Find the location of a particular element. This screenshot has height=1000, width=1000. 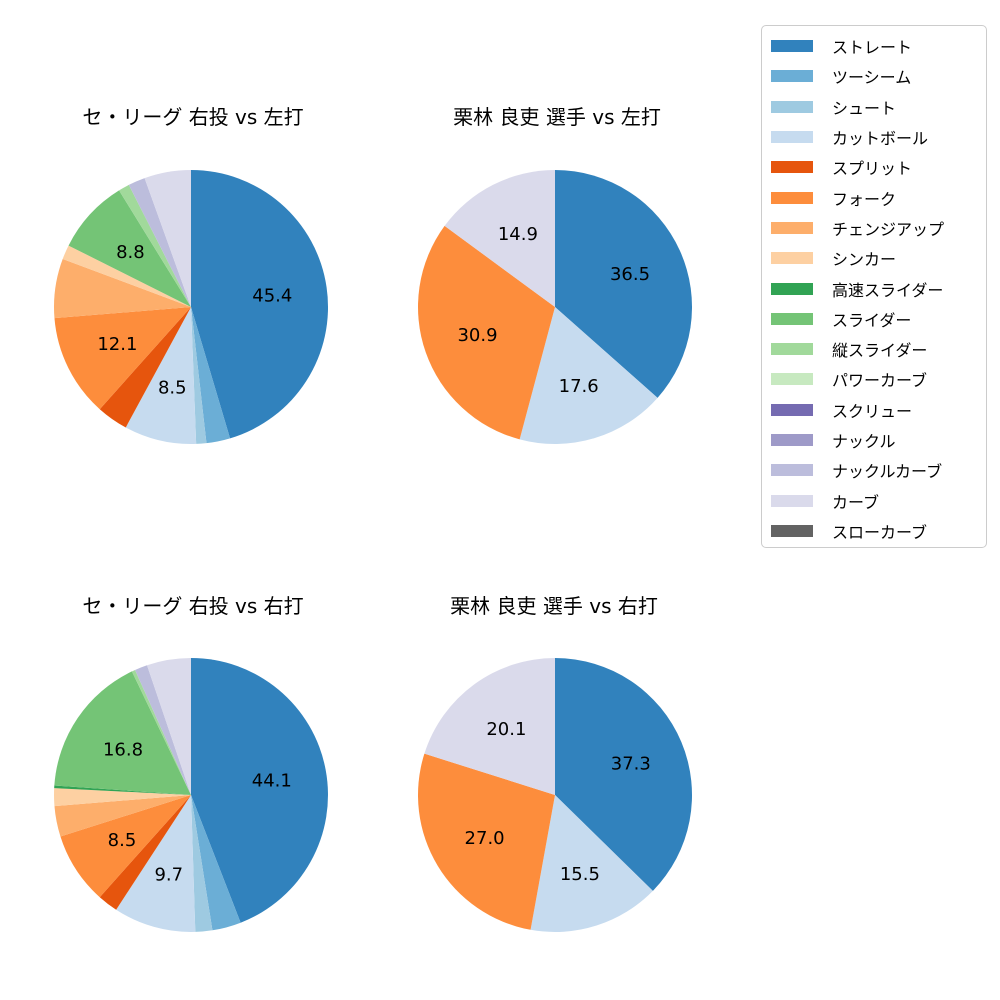

legend-item-label: スライダー is located at coordinates (872, 320).